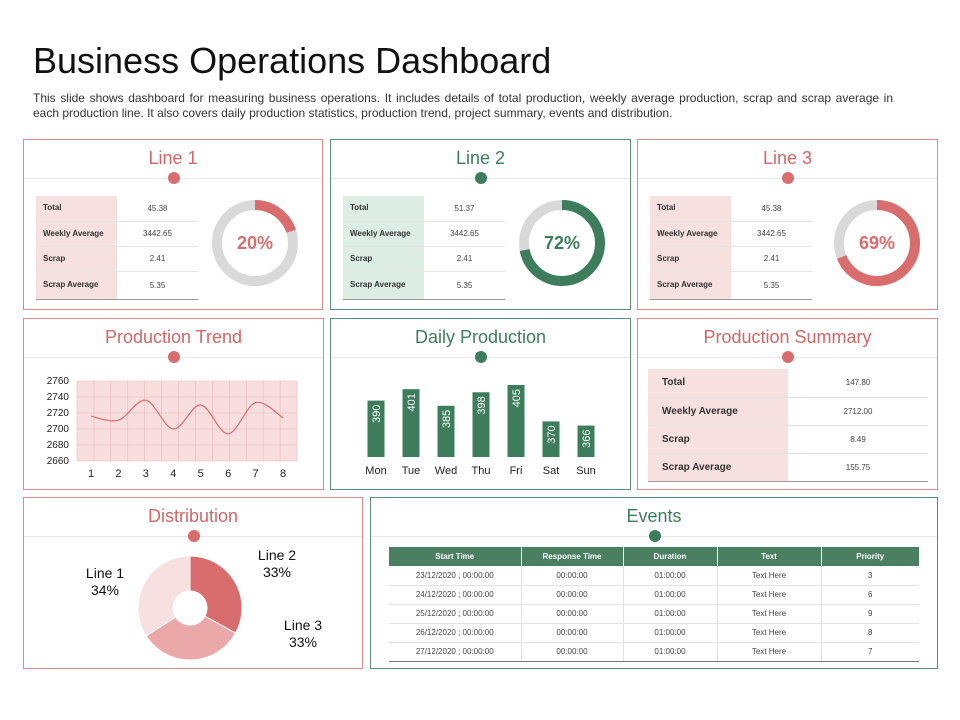 The image size is (960, 720). What do you see at coordinates (411, 471) in the screenshot?
I see `x-tick-label: Tue` at bounding box center [411, 471].